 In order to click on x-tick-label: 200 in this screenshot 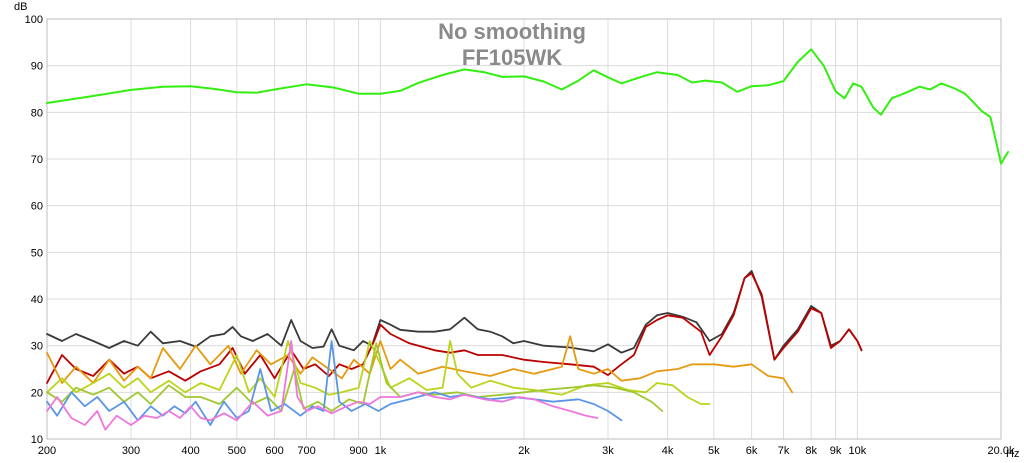, I will do `click(47, 451)`.